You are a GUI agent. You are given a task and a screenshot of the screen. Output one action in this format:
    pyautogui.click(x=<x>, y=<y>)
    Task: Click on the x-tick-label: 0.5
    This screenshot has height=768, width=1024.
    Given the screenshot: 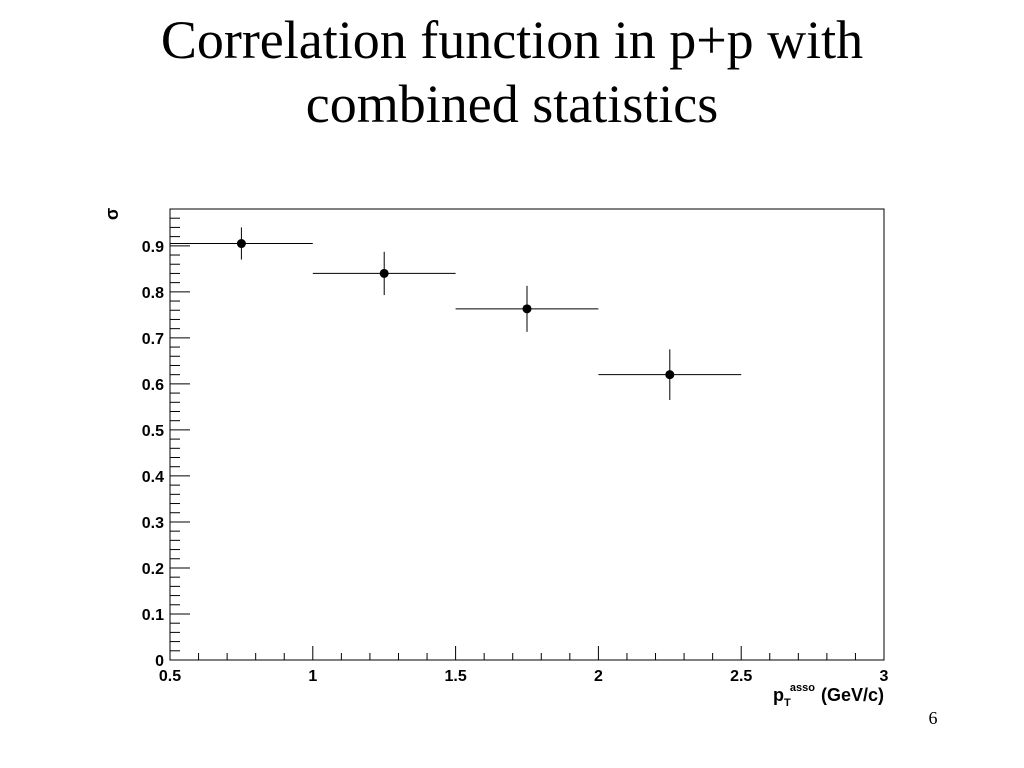 What is the action you would take?
    pyautogui.click(x=170, y=676)
    